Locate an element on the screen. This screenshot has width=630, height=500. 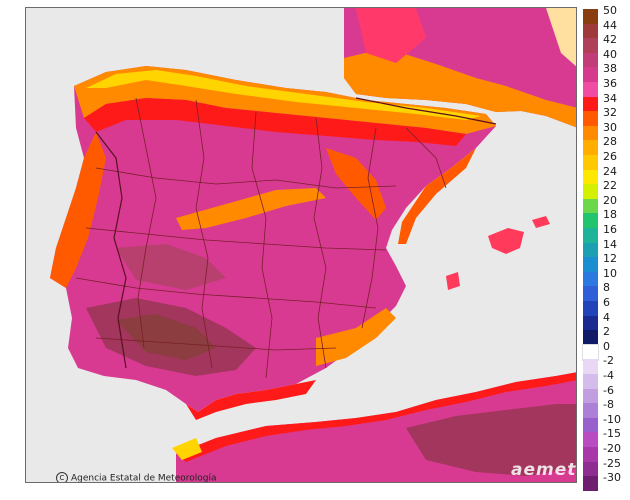
agency-credit: C Agencia Estatal de Meteorología is located at coordinates (136, 477).